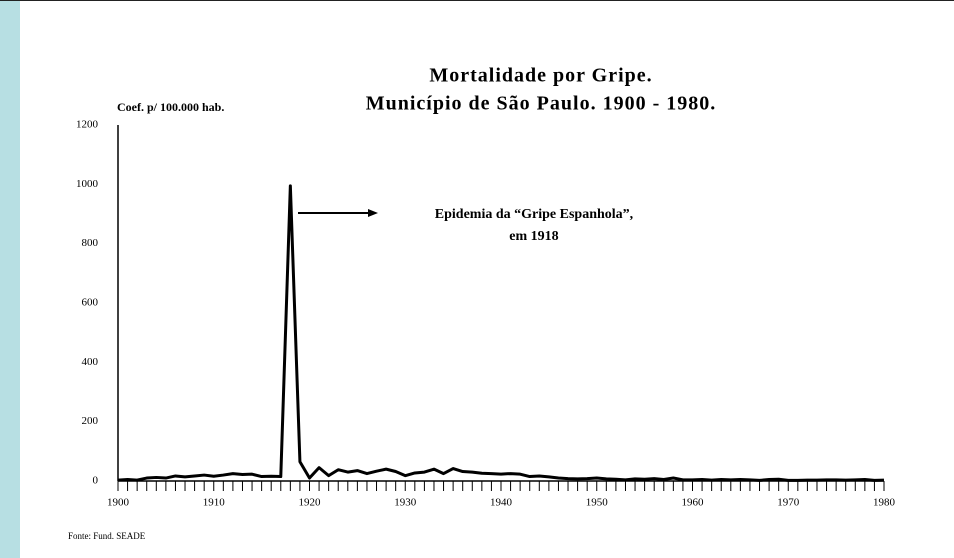  Describe the element at coordinates (597, 503) in the screenshot. I see `x-tick-label: 1950` at that location.